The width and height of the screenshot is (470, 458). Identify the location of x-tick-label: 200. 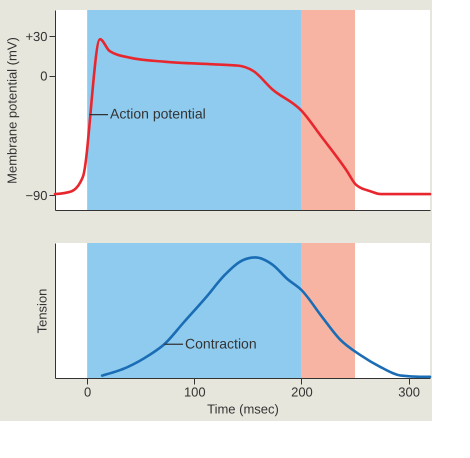
(302, 392).